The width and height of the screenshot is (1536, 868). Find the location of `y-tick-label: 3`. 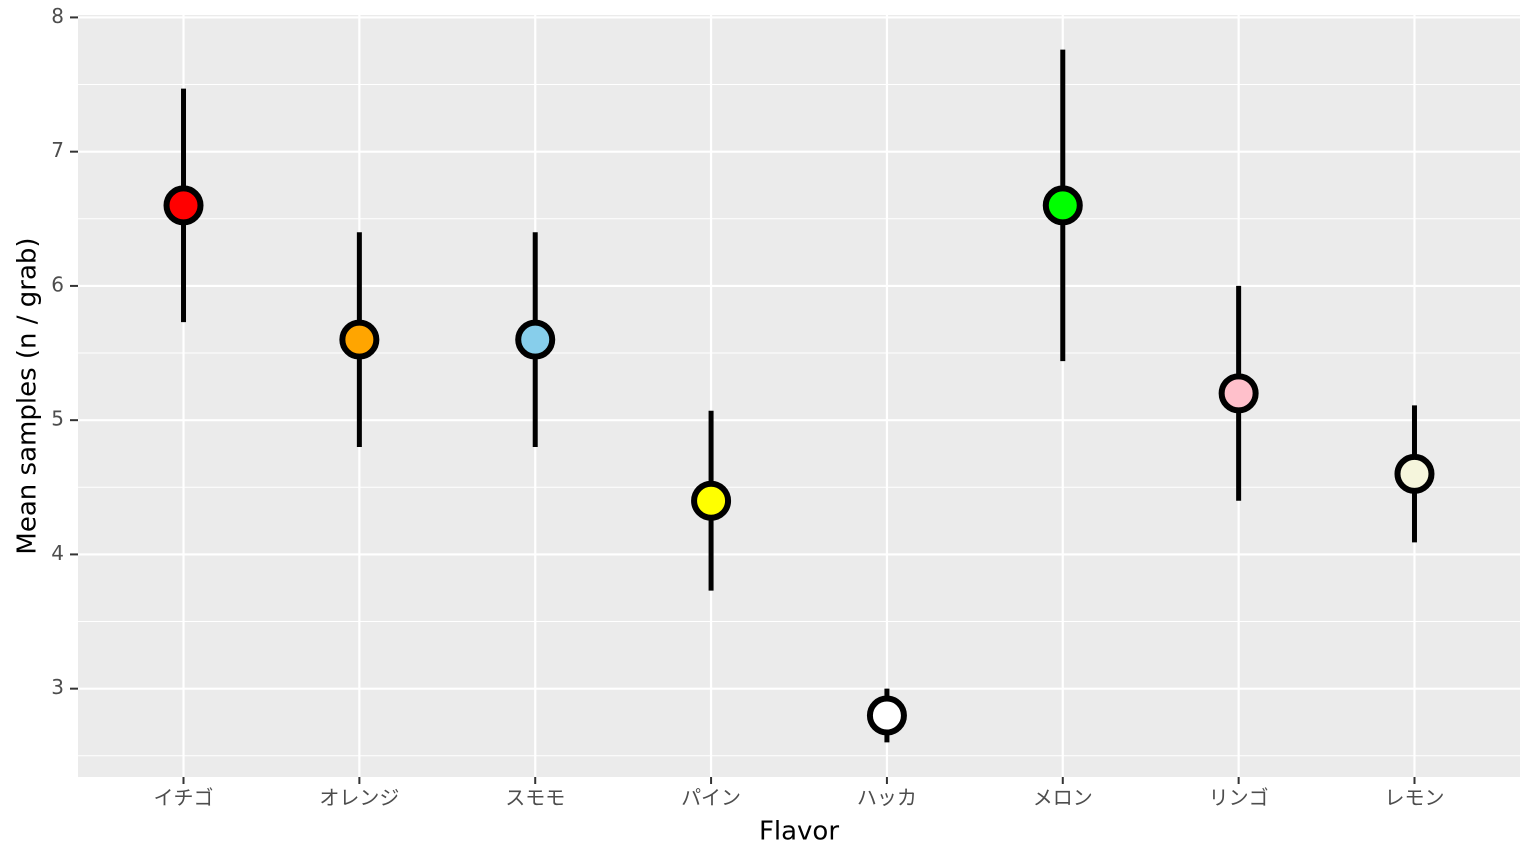

y-tick-label: 3 is located at coordinates (57, 687).